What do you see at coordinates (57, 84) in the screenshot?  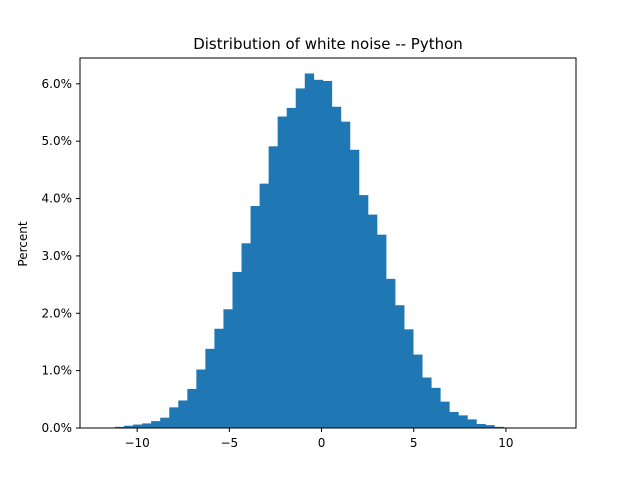 I see `y-tick-label: 6.0%` at bounding box center [57, 84].